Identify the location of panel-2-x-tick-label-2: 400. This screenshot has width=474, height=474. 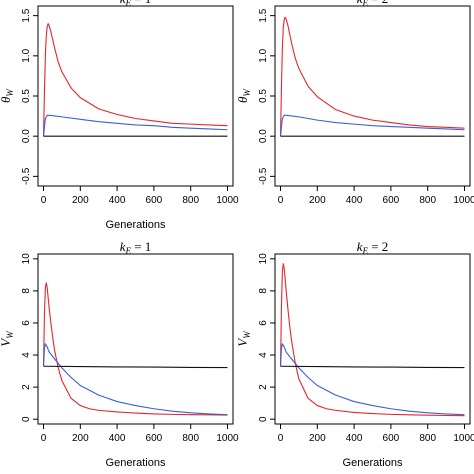
(354, 200).